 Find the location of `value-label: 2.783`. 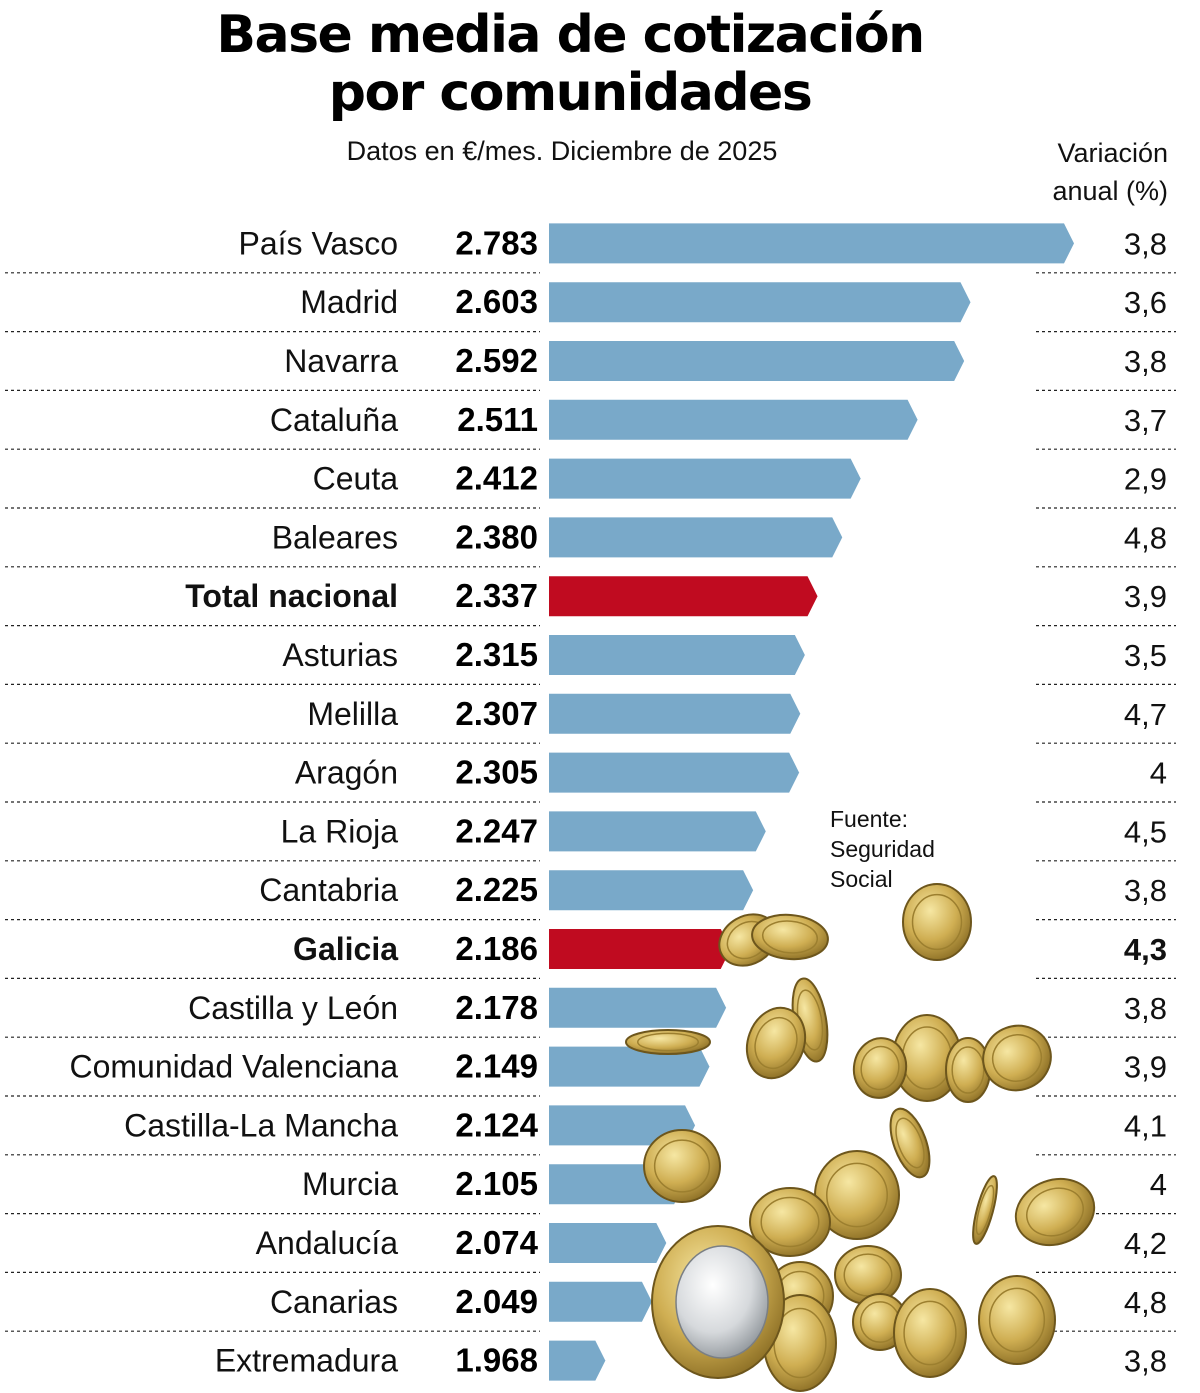

value-label: 2.783 is located at coordinates (496, 242).